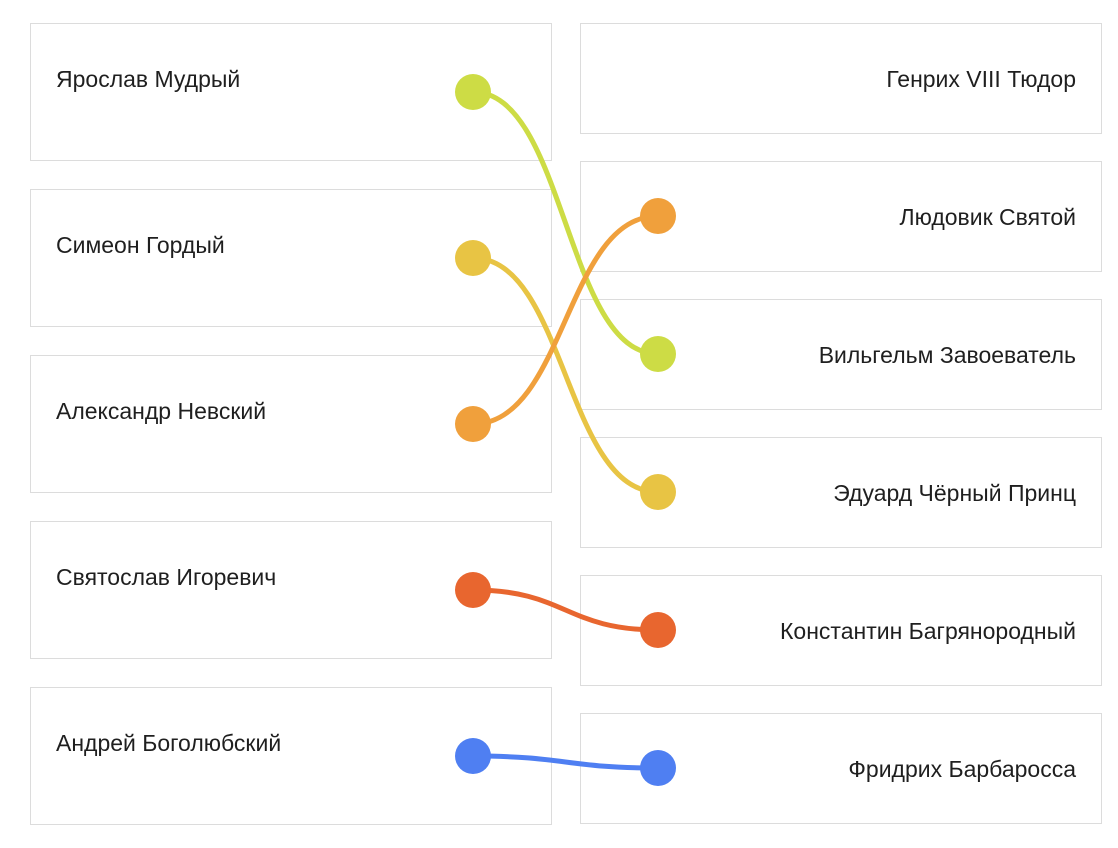  What do you see at coordinates (841, 78) in the screenshot?
I see `right-item-henry: Генрих VIII Тюдор` at bounding box center [841, 78].